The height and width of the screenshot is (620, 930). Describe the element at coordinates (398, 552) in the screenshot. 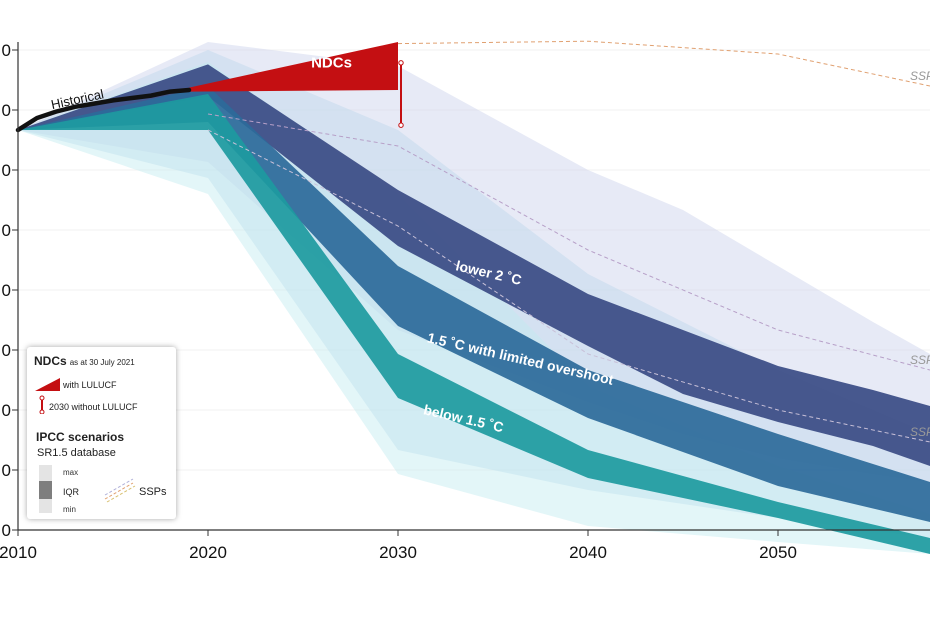

I see `x-tick-label: 2030` at that location.